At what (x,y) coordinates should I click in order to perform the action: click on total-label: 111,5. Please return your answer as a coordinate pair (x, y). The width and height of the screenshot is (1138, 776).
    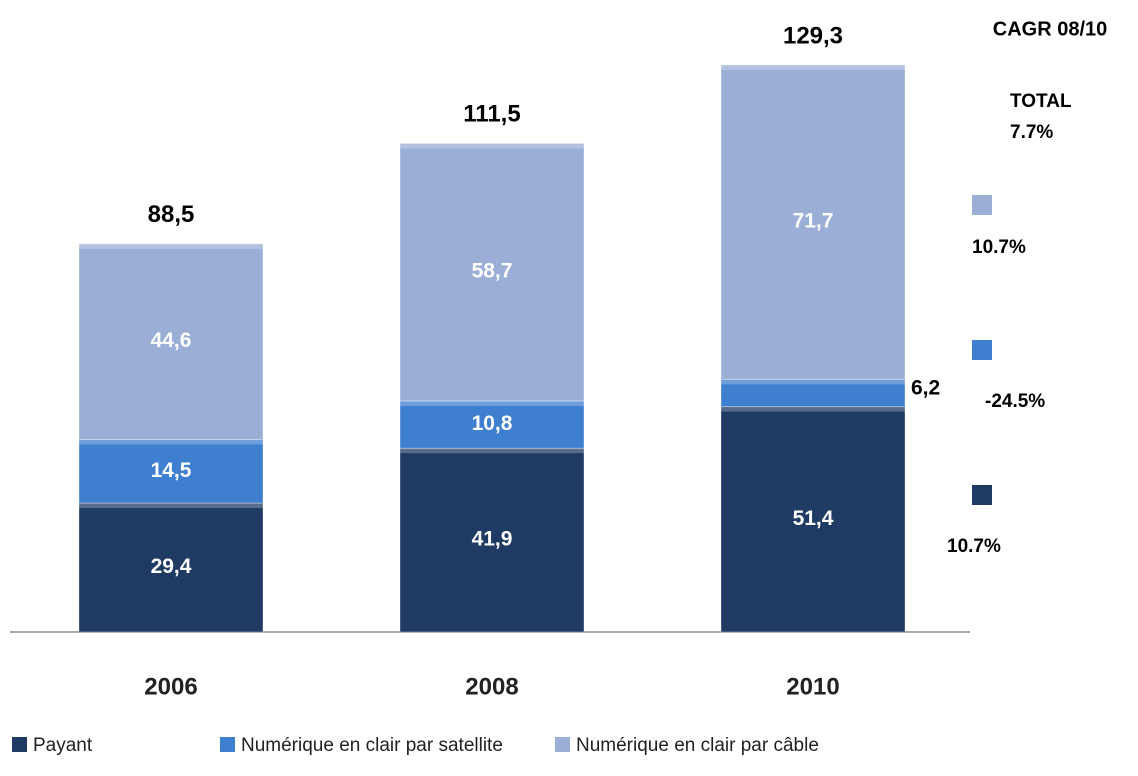
    Looking at the image, I should click on (491, 113).